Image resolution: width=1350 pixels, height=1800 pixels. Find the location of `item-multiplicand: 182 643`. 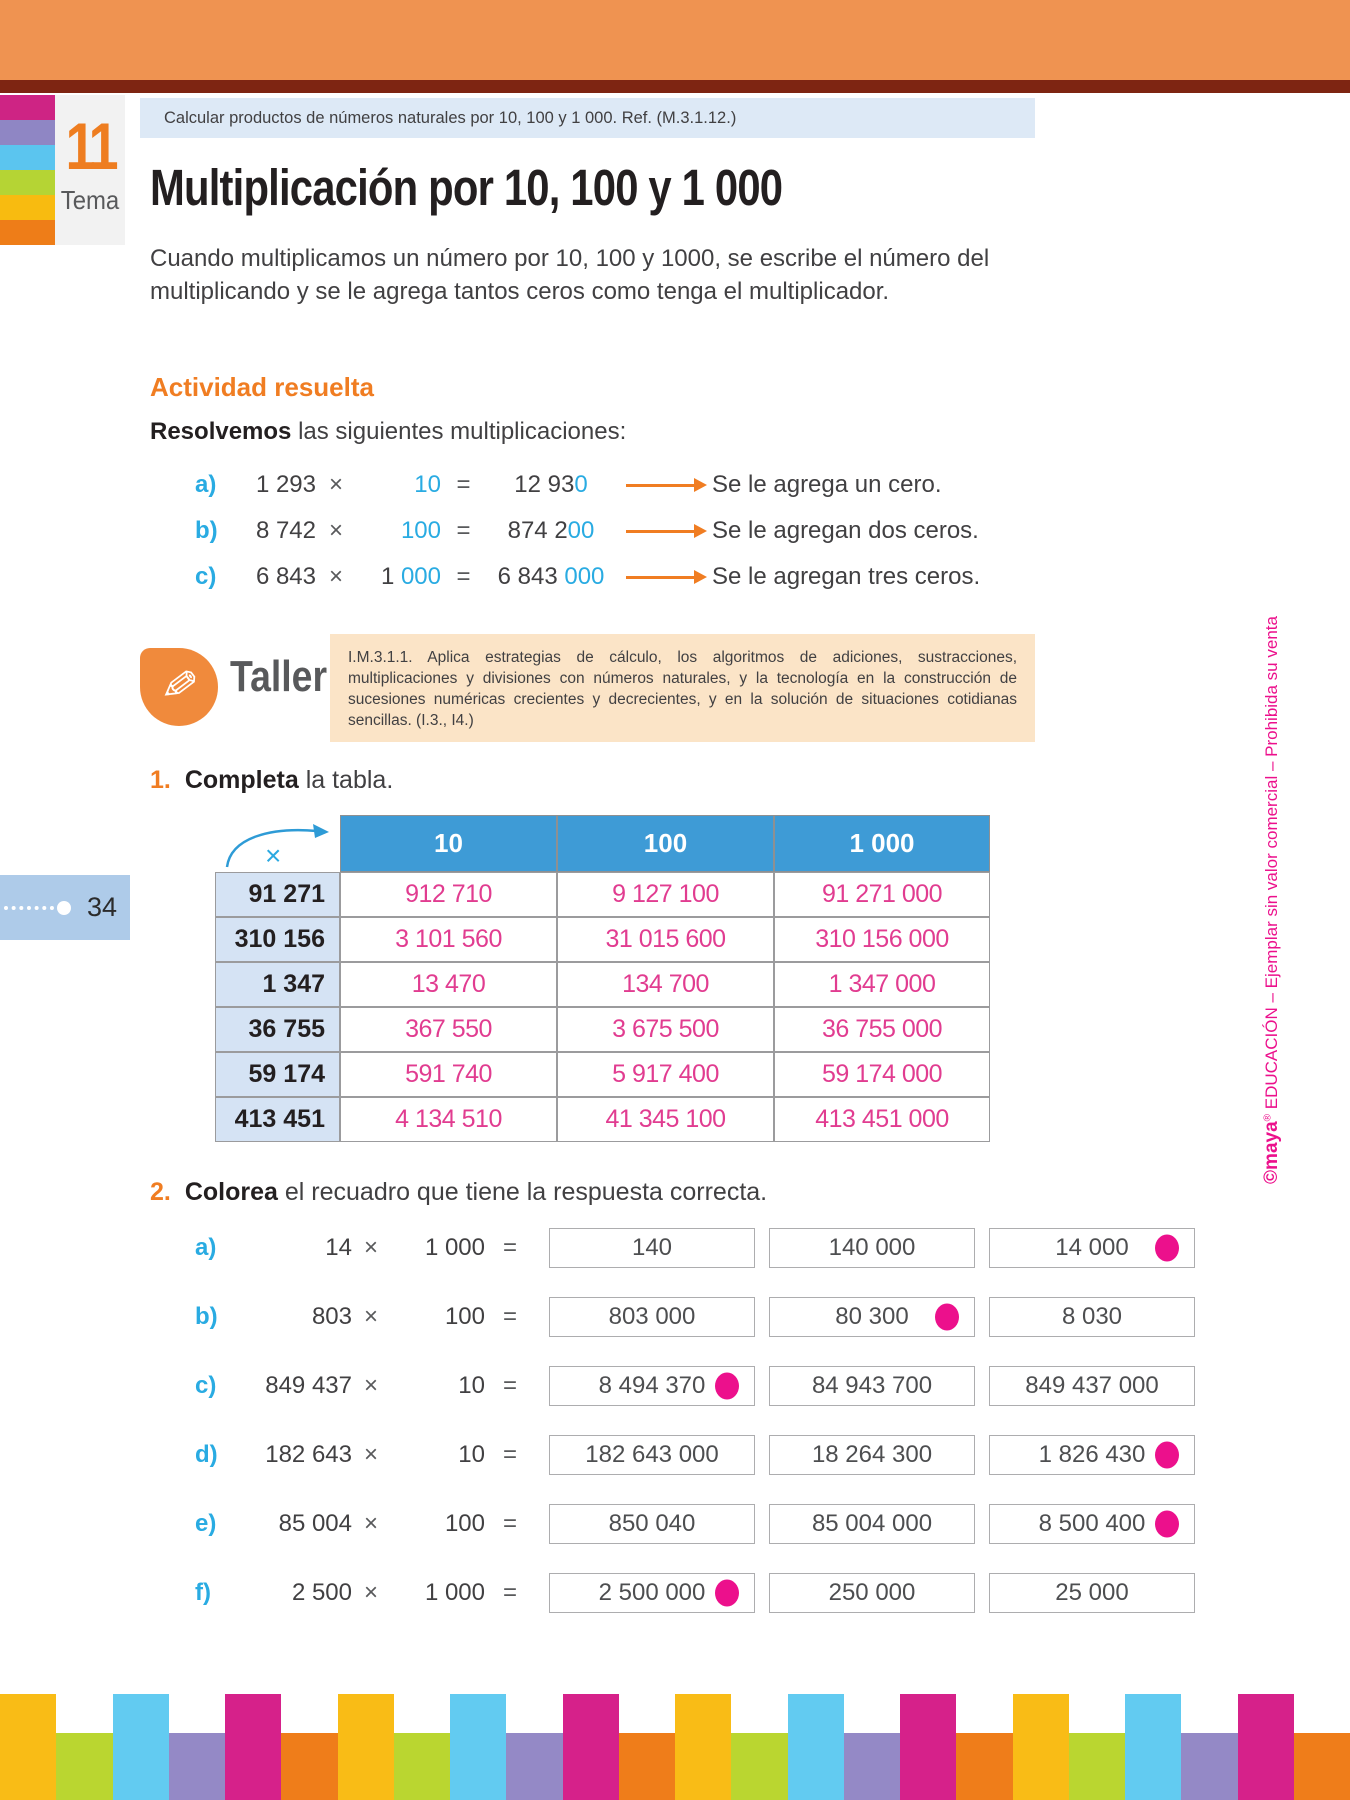

item-multiplicand: 182 643 is located at coordinates (308, 1454).